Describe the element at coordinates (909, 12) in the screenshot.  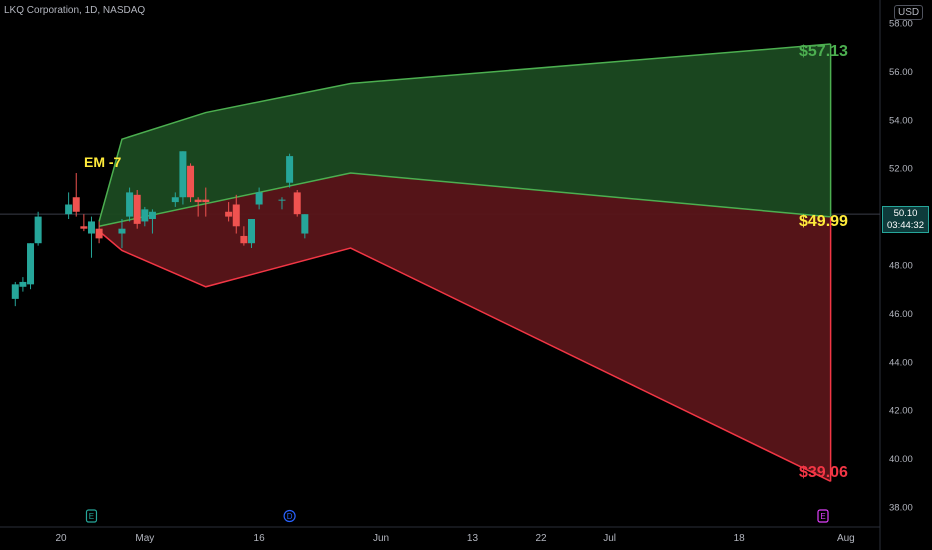
I see `currency-button: USD` at that location.